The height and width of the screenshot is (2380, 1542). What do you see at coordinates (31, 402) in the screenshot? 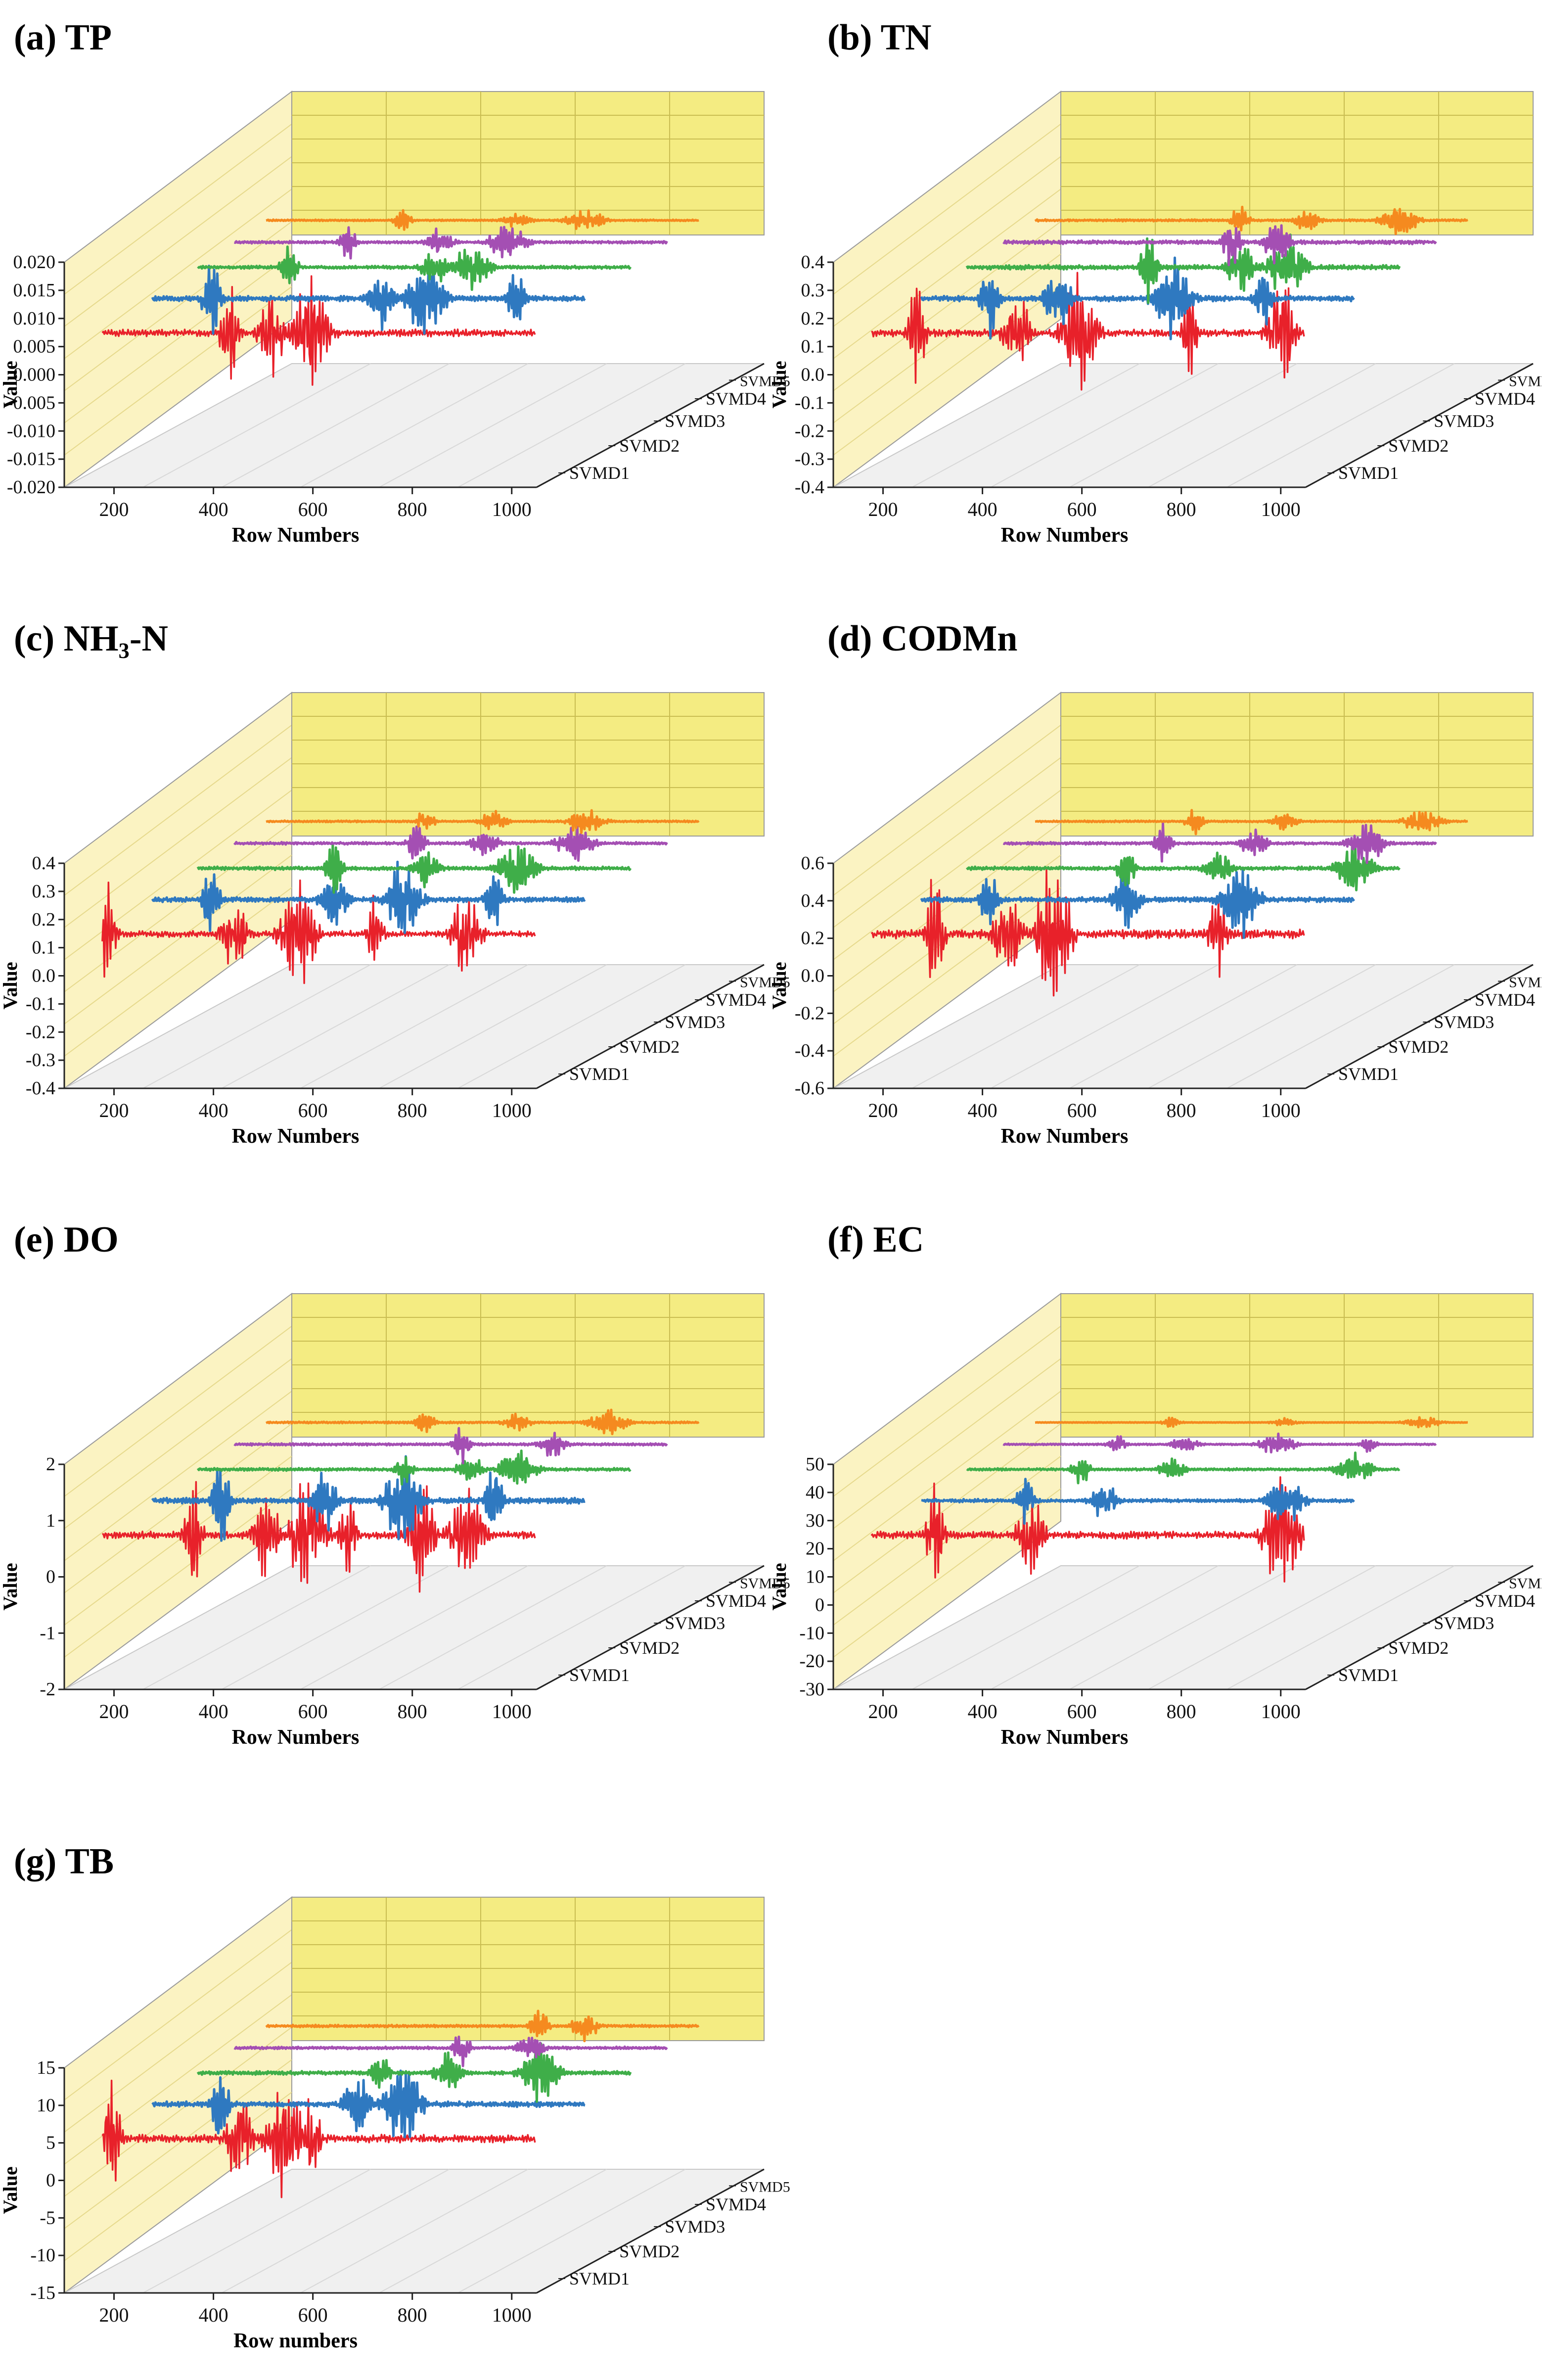
I see `y-tick-label: -0.005` at bounding box center [31, 402].